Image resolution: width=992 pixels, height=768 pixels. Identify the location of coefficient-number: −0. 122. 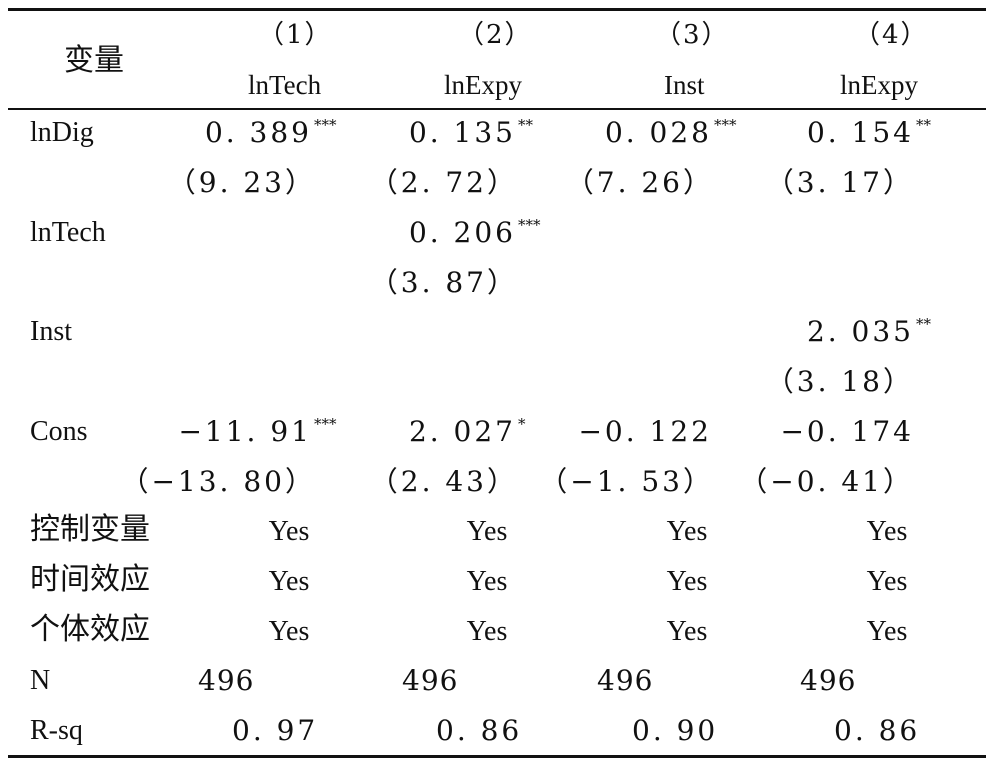
(645, 431).